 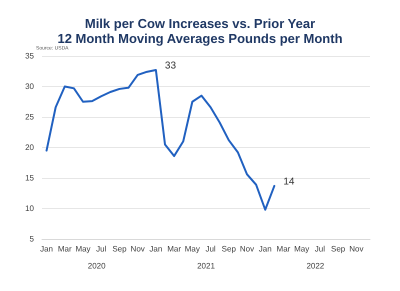 I want to click on text: 2022, so click(x=315, y=266).